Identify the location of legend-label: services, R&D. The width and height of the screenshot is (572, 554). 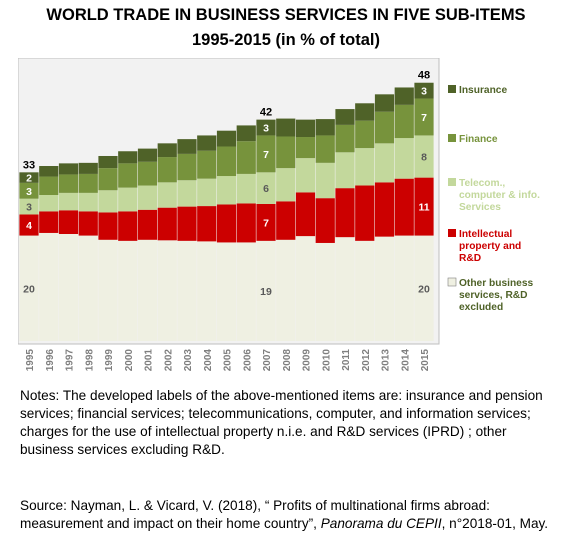
(493, 295).